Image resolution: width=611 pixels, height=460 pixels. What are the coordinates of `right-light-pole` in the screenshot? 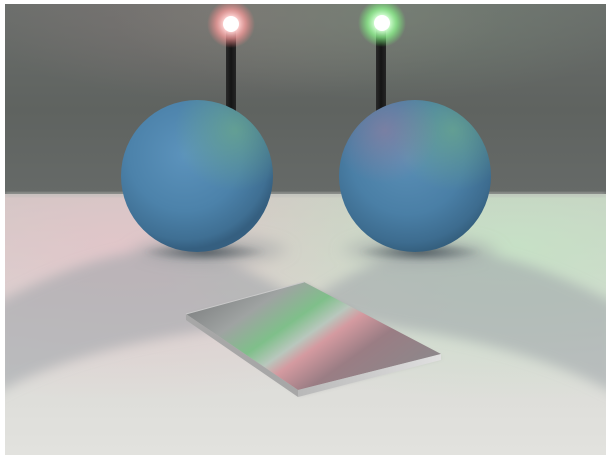 It's located at (381, 71).